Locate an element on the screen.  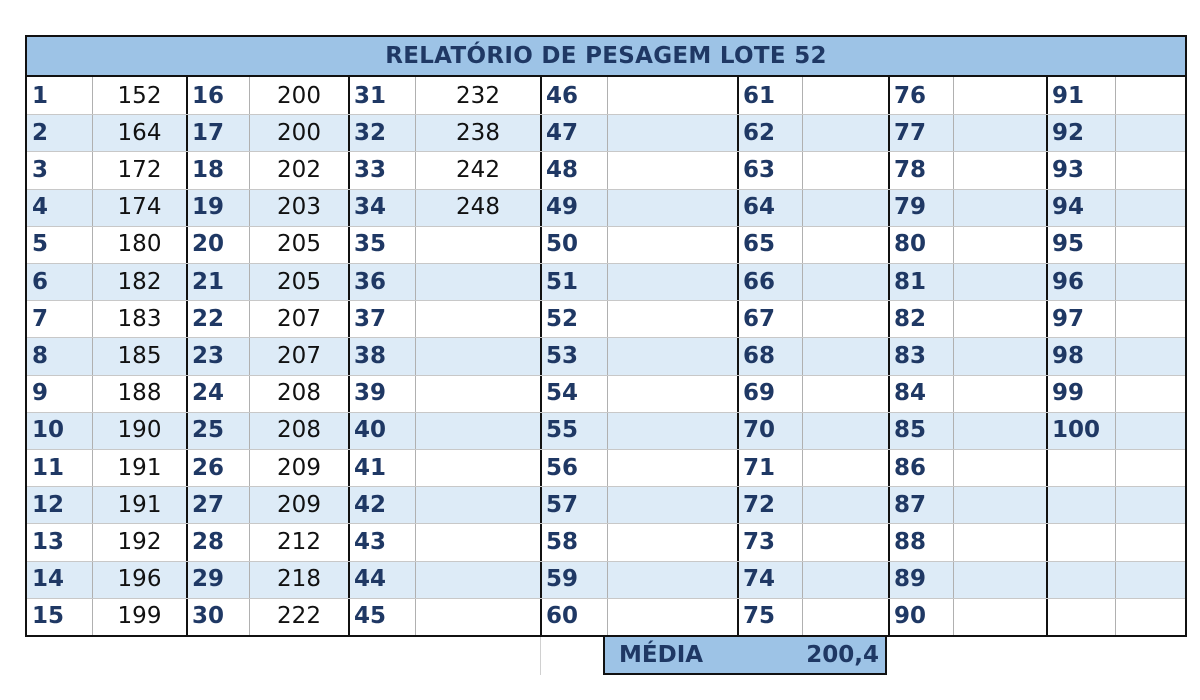
animal-number: 91 is located at coordinates (1068, 95).